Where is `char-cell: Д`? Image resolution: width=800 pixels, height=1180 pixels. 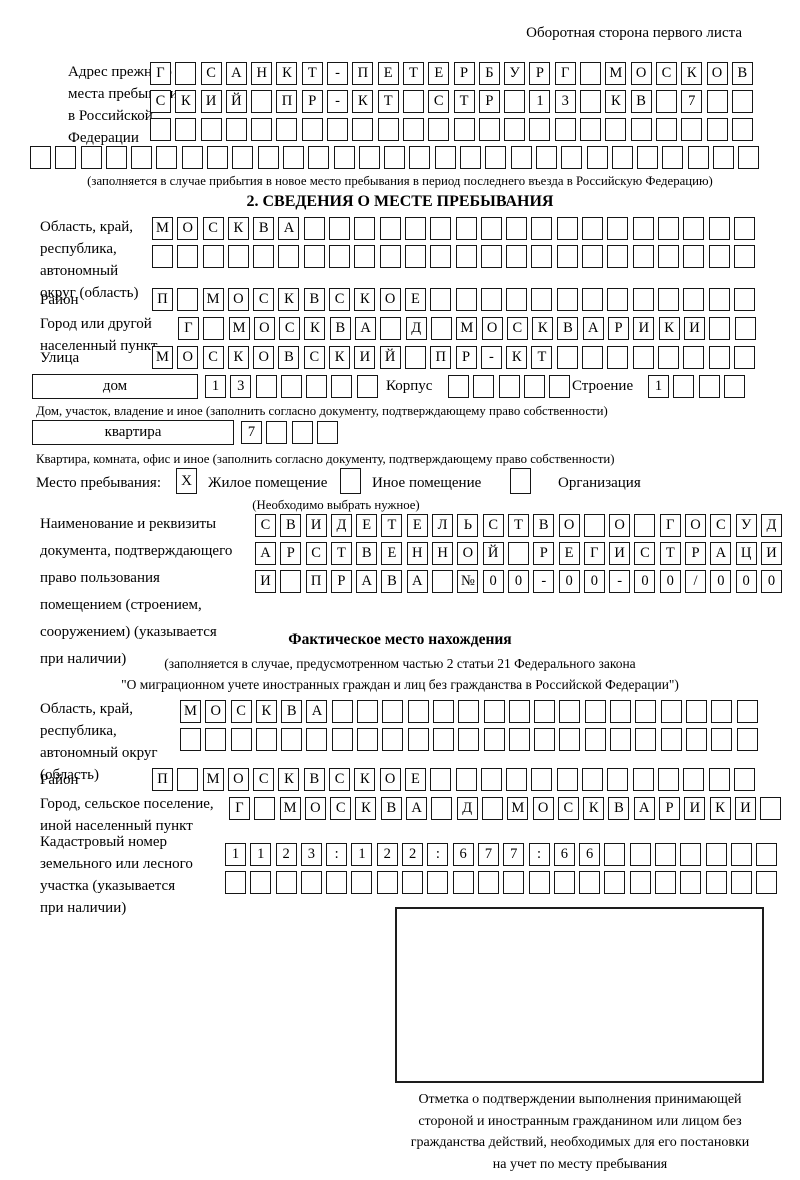 char-cell: Д is located at coordinates (467, 808).